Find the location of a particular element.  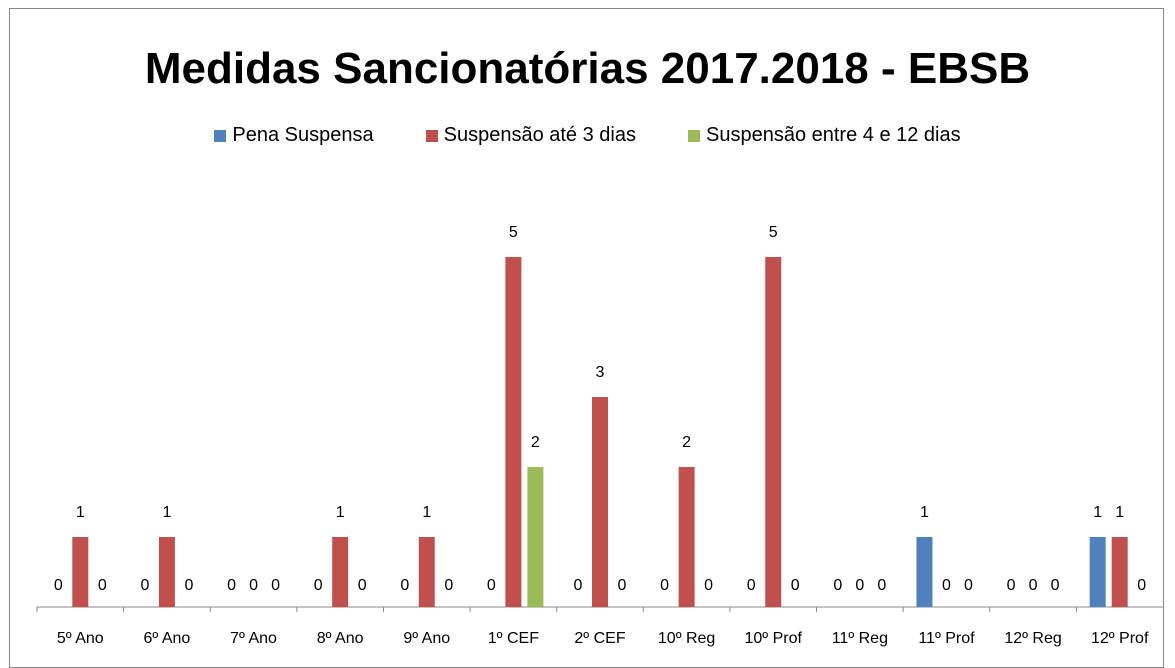

x-tick-label-12-prof: 12º Prof is located at coordinates (1120, 638).